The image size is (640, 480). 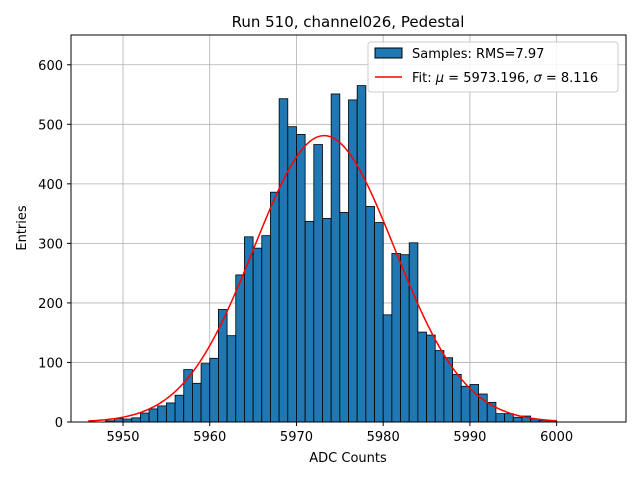 What do you see at coordinates (478, 54) in the screenshot?
I see `legend-label-samples: Samples: RMS=7.97` at bounding box center [478, 54].